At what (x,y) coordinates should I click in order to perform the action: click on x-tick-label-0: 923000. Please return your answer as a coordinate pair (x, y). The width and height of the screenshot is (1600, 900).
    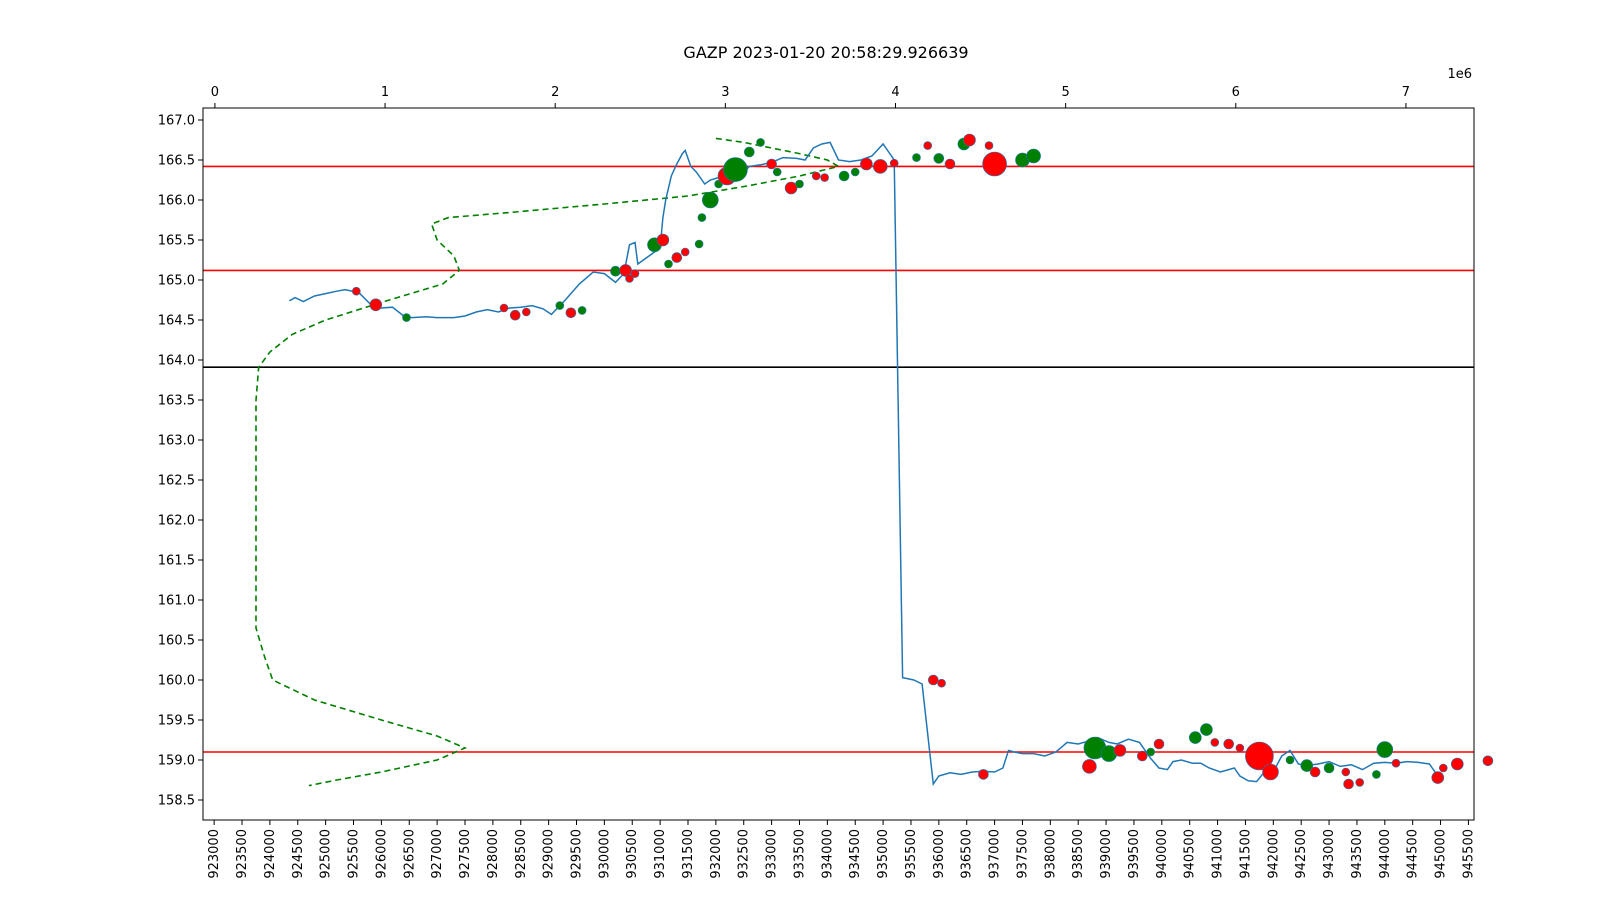
    Looking at the image, I should click on (214, 854).